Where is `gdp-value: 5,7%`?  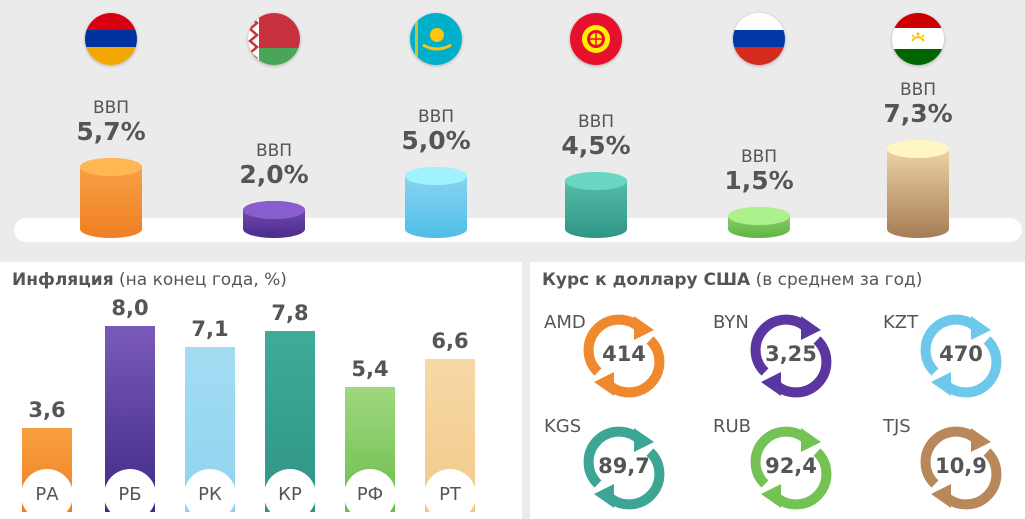 gdp-value: 5,7% is located at coordinates (111, 132).